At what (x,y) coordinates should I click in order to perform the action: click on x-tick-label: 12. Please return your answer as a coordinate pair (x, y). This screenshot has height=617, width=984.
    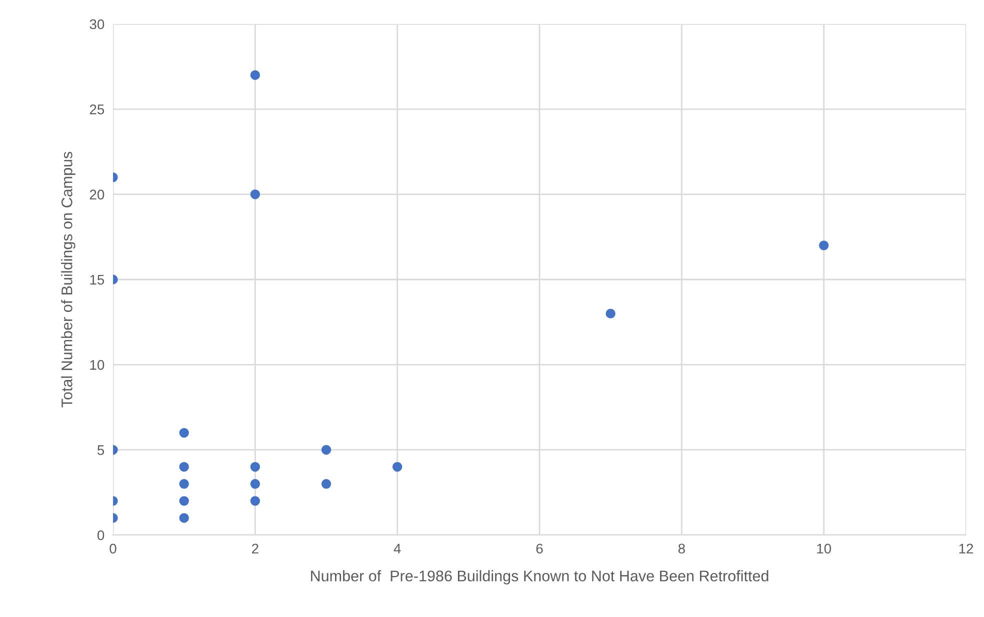
    Looking at the image, I should click on (966, 549).